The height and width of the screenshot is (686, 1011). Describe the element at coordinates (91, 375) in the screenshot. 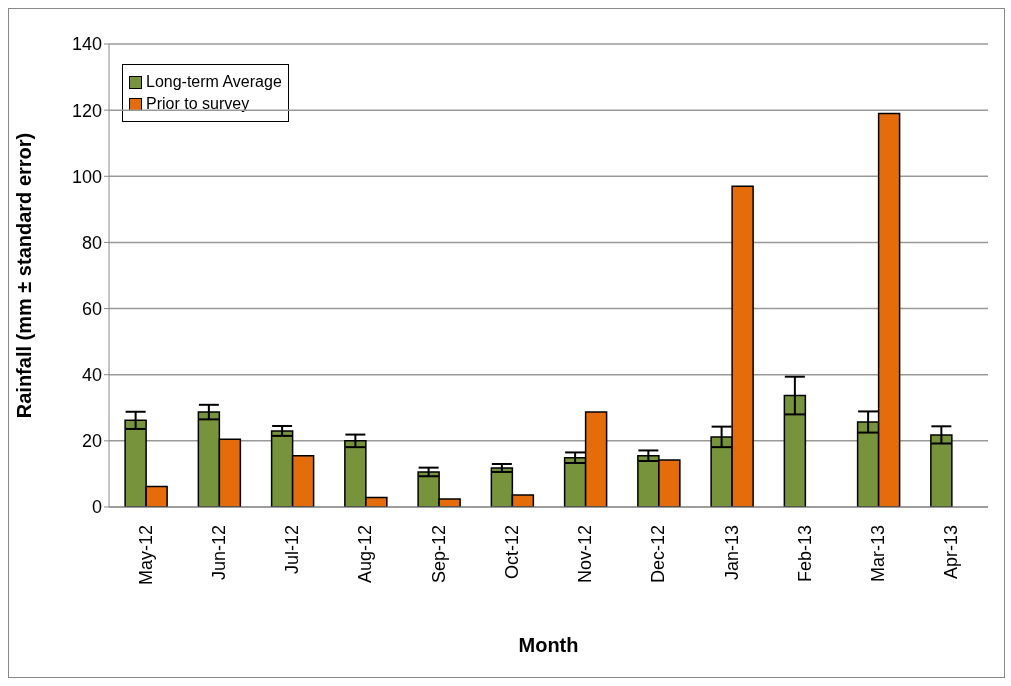

I see `y-tick-label: 40` at that location.